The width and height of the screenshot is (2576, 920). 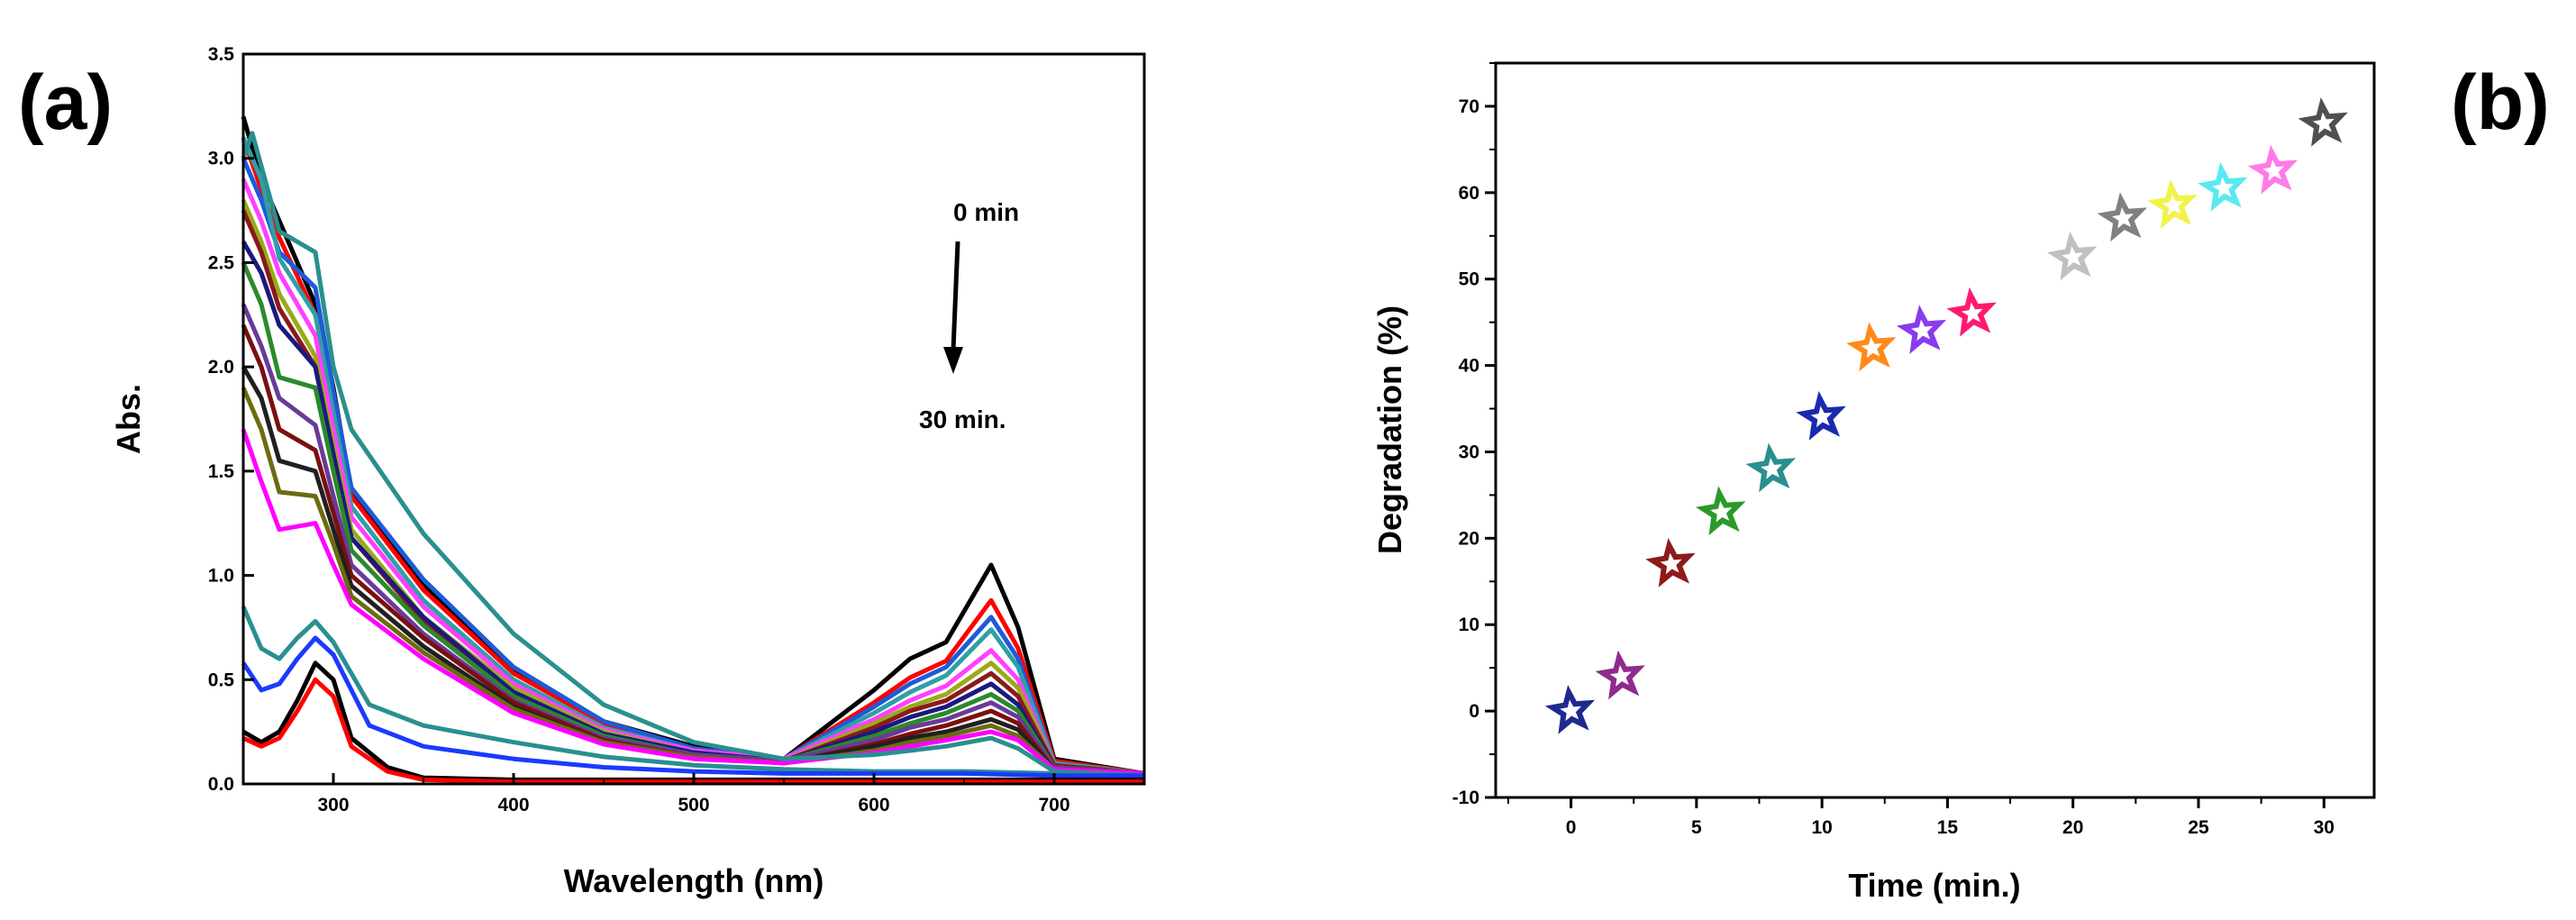 What do you see at coordinates (513, 805) in the screenshot?
I see `x-tick-label-a: 400` at bounding box center [513, 805].